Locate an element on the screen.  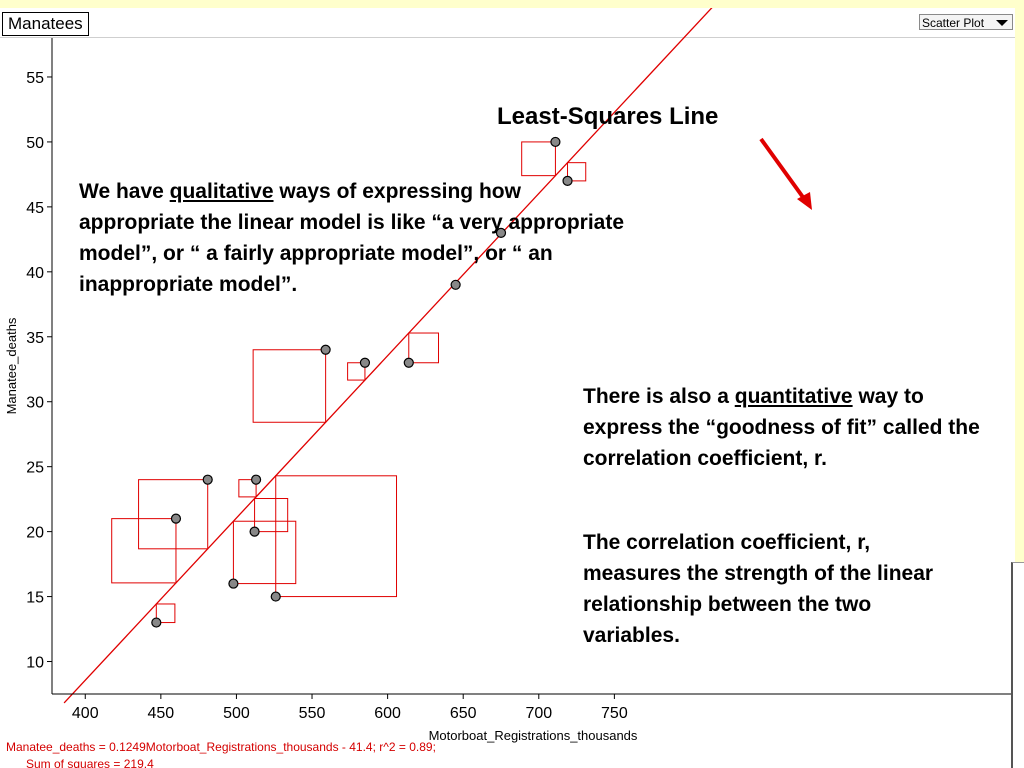
x-tick-label: 500 is located at coordinates (236, 713).